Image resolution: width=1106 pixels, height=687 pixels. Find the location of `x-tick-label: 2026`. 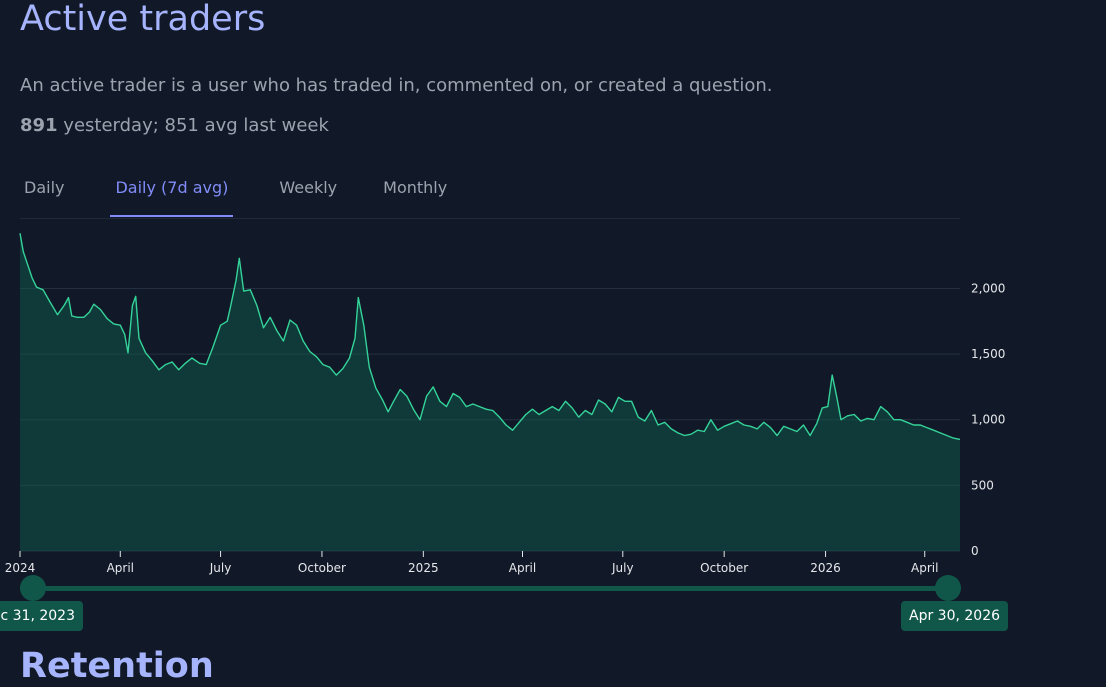

x-tick-label: 2026 is located at coordinates (825, 568).